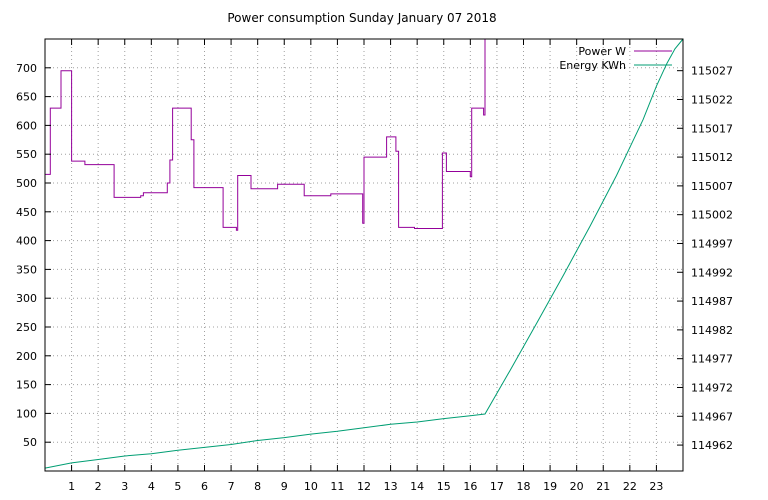  What do you see at coordinates (524, 486) in the screenshot?
I see `x-tick-label: 18` at bounding box center [524, 486].